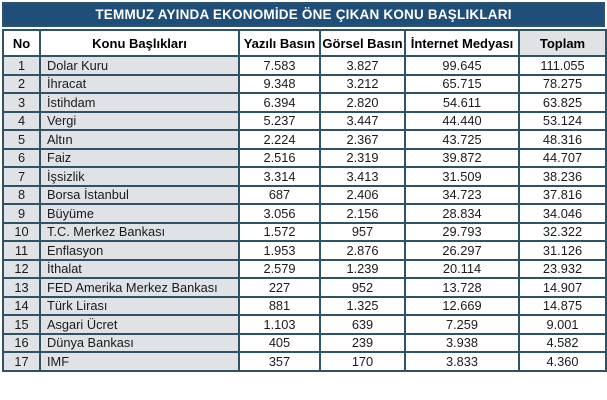 The width and height of the screenshot is (607, 400). Describe the element at coordinates (362, 157) in the screenshot. I see `cell-value: 2.319` at that location.